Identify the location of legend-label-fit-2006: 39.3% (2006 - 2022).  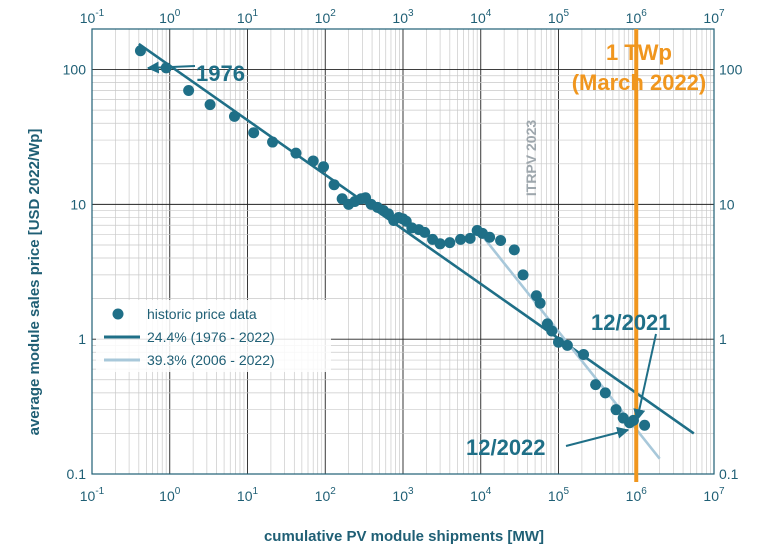
(211, 360).